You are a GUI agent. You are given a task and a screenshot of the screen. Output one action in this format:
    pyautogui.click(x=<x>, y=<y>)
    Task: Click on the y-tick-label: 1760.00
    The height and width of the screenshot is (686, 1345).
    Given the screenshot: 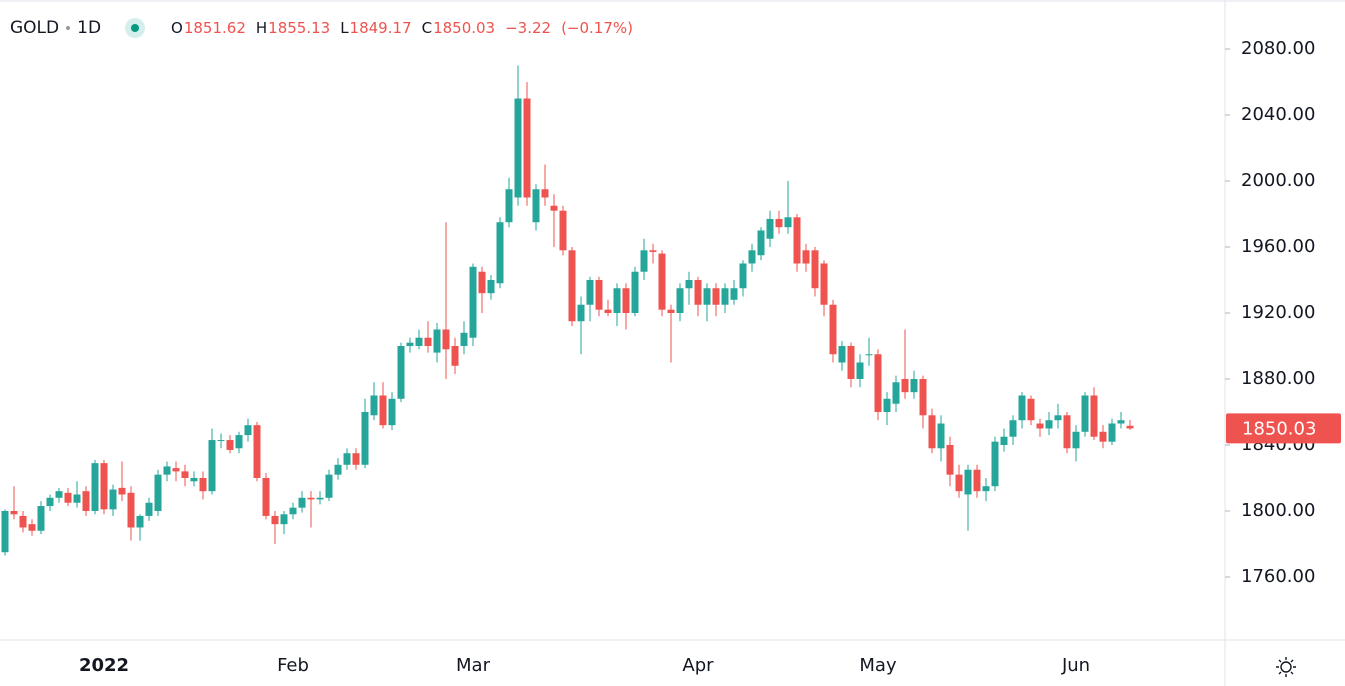 What is the action you would take?
    pyautogui.click(x=1278, y=576)
    